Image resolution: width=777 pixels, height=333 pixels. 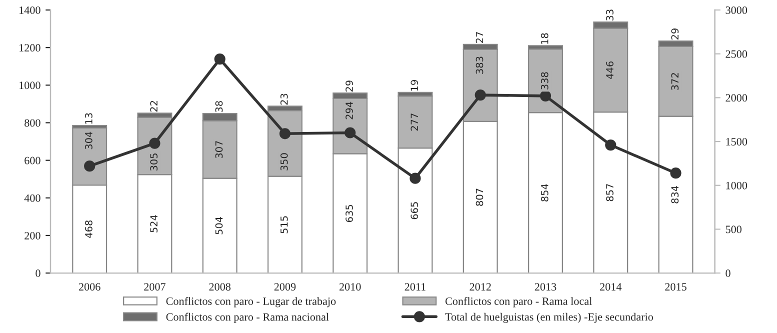 What do you see at coordinates (518, 302) in the screenshot?
I see `legend-label: Conflictos con paro - Rama local` at bounding box center [518, 302].